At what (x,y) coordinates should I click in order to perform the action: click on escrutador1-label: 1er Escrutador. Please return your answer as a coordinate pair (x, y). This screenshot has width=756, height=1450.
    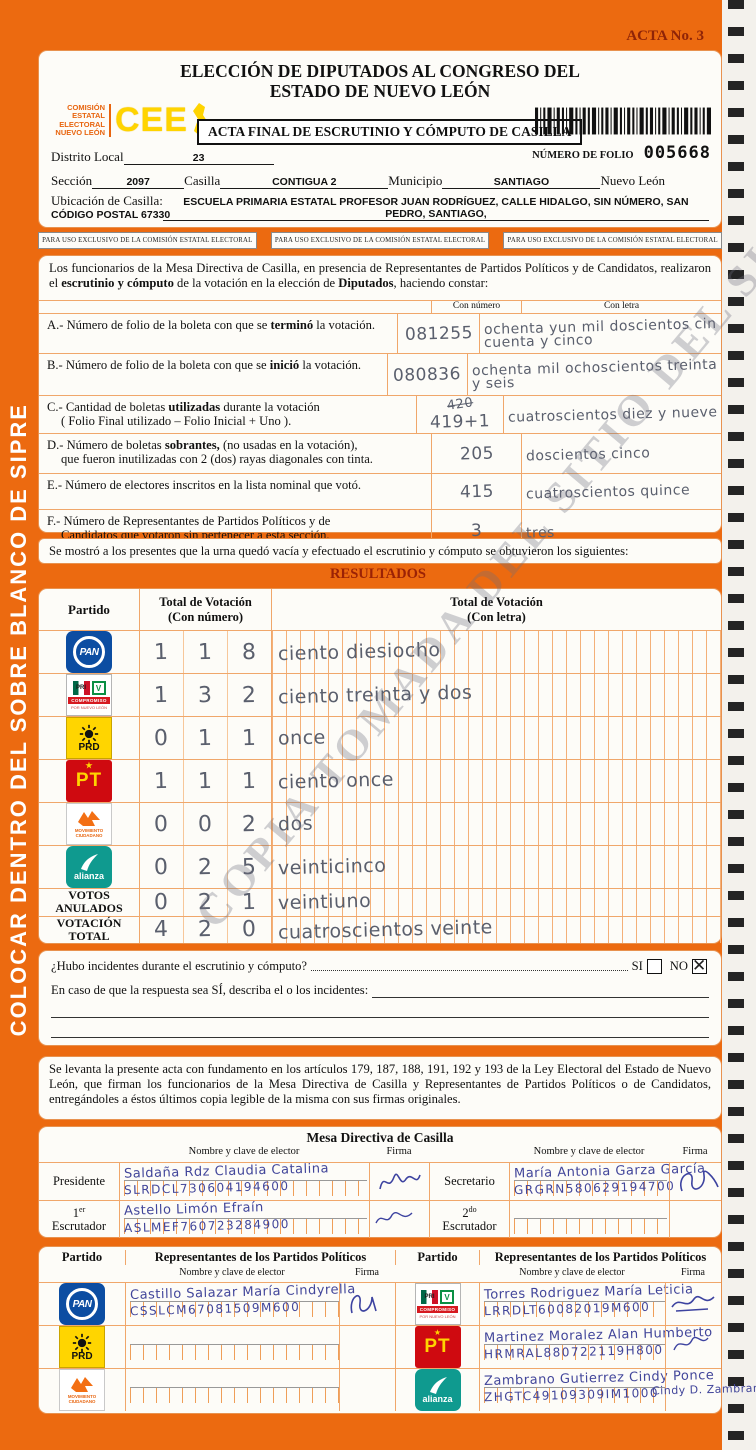
    Looking at the image, I should click on (79, 1219).